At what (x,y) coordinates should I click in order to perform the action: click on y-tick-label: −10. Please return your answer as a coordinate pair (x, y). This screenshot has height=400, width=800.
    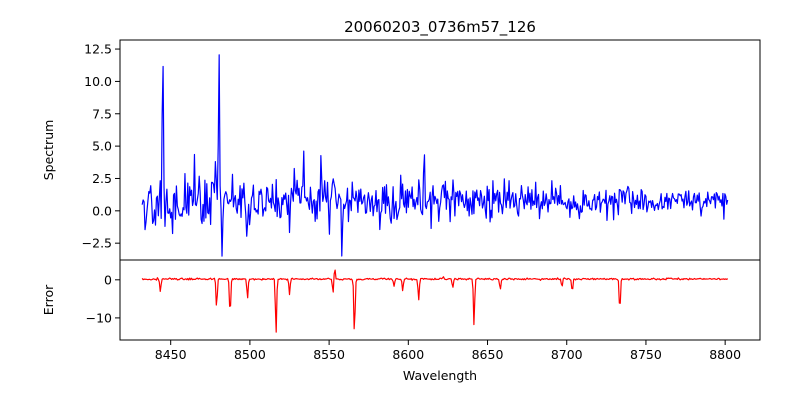
    Looking at the image, I should click on (99, 317).